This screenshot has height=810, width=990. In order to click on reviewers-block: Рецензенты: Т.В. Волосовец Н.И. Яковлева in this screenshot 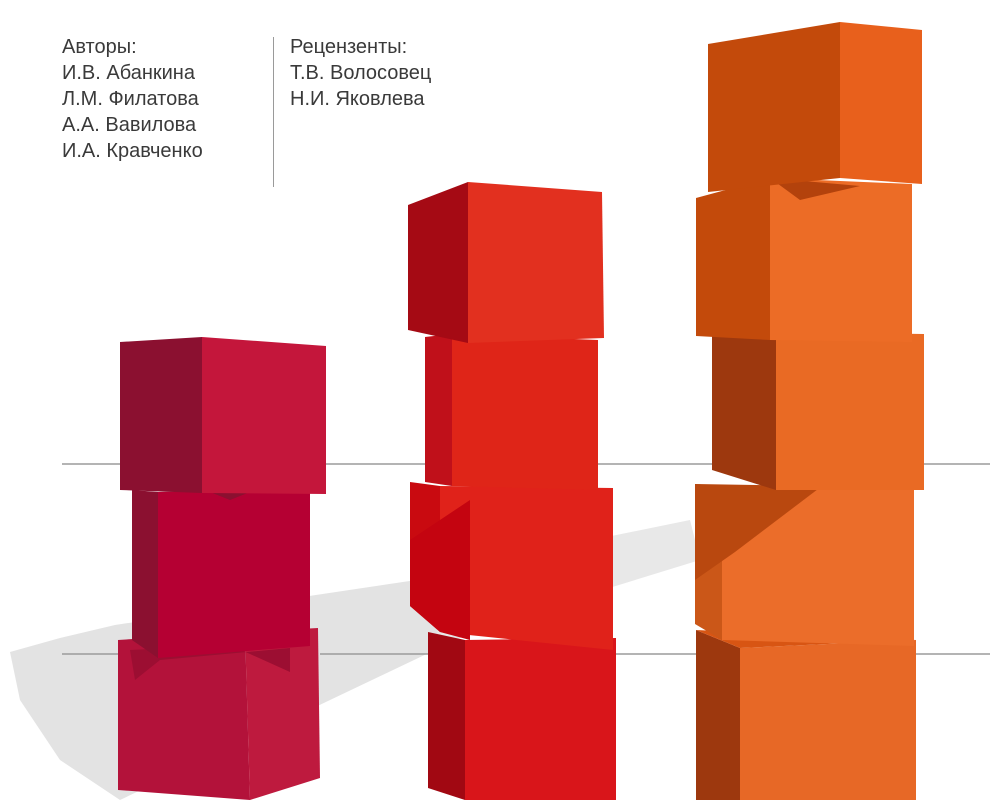, I will do `click(360, 73)`.